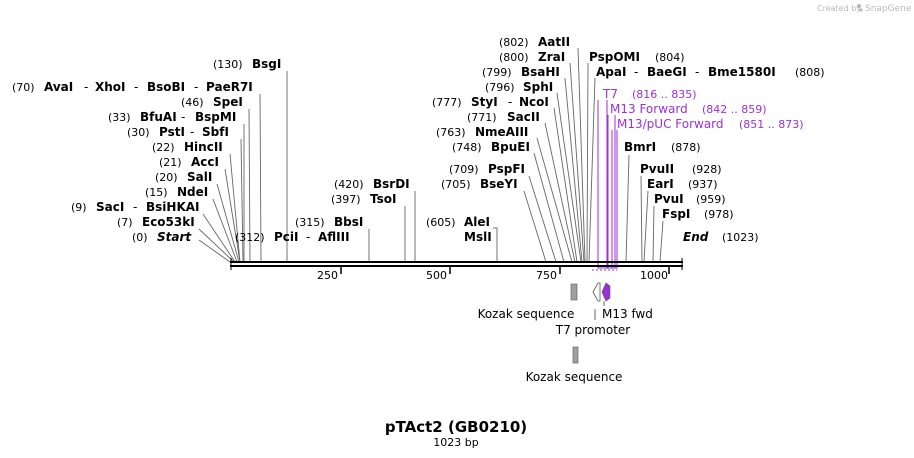 Image resolution: width=914 pixels, height=458 pixels. What do you see at coordinates (839, 8) in the screenshot?
I see `credit-prefix: Created by` at bounding box center [839, 8].